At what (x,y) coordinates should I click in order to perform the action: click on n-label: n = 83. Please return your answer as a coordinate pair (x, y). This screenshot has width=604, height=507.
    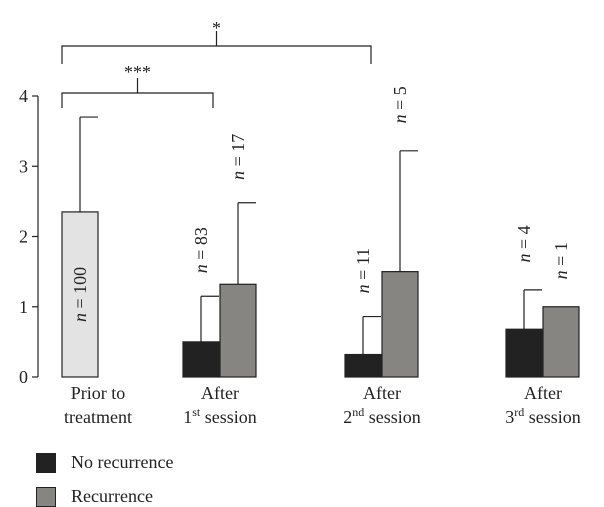
    Looking at the image, I should click on (201, 250).